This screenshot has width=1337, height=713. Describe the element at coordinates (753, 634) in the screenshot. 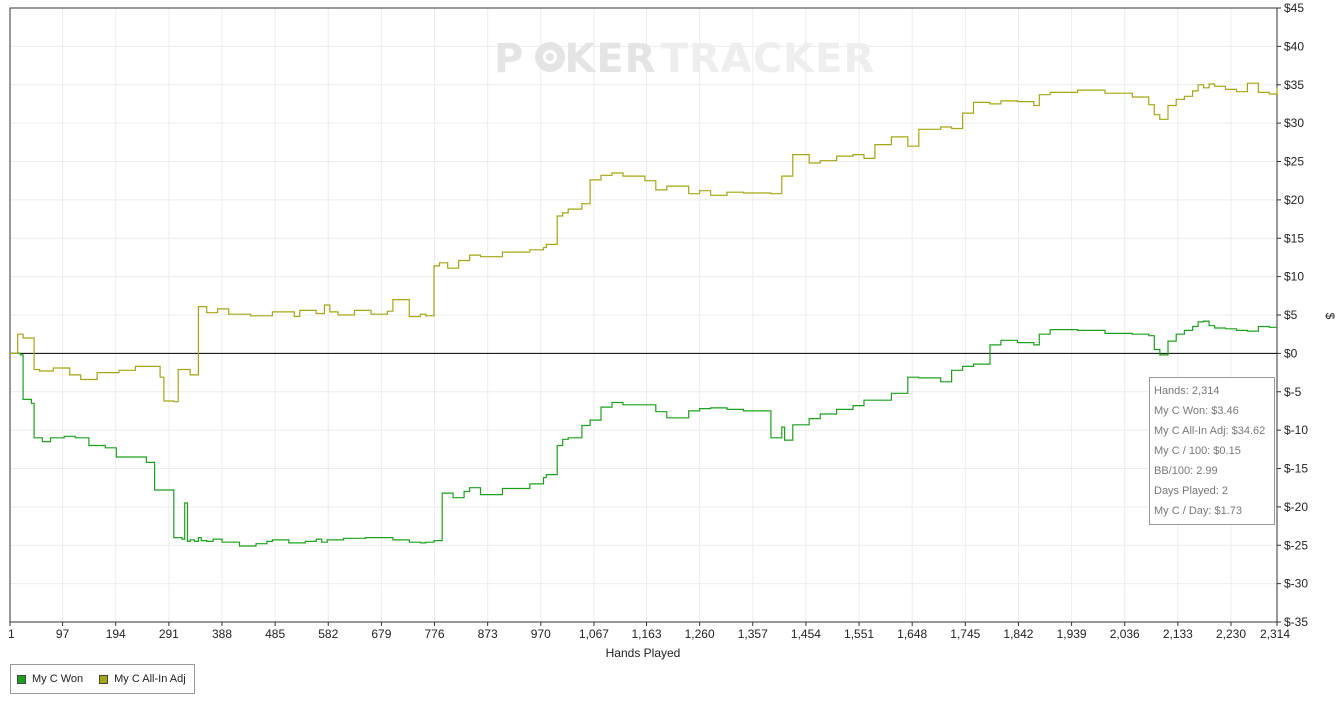

I see `x-tick-label: 1,357` at that location.